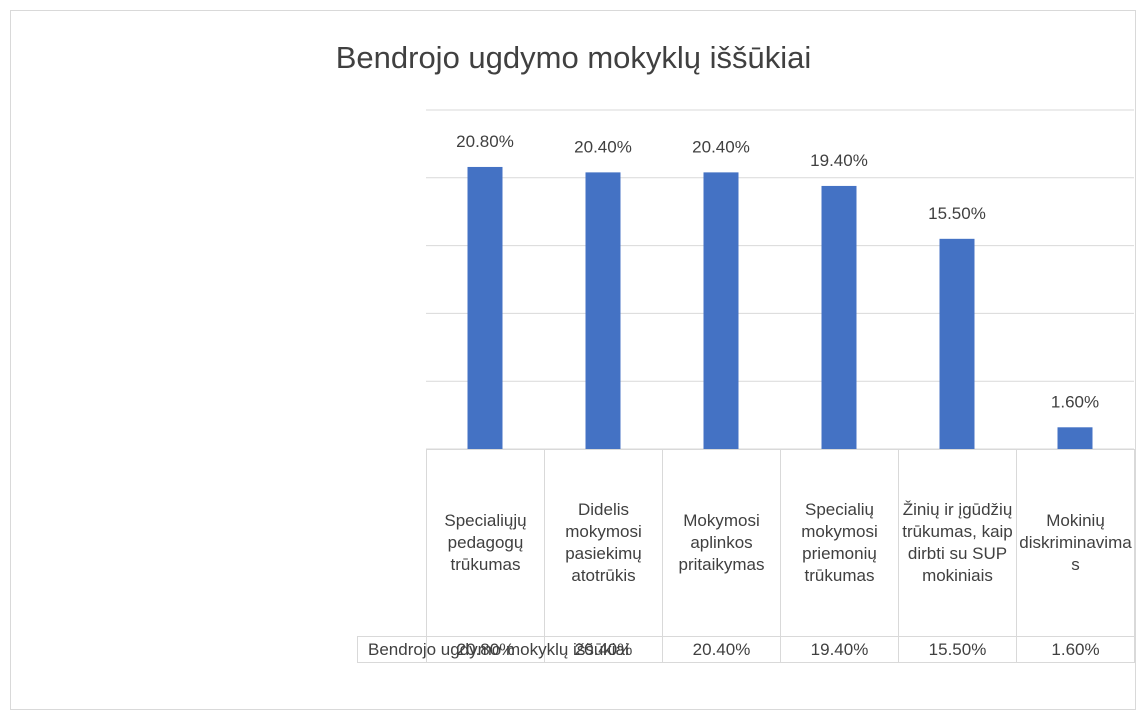 The height and width of the screenshot is (710, 1147). Describe the element at coordinates (839, 543) in the screenshot. I see `category-cell: Specialių mokymosi priemonių trūkumas` at that location.